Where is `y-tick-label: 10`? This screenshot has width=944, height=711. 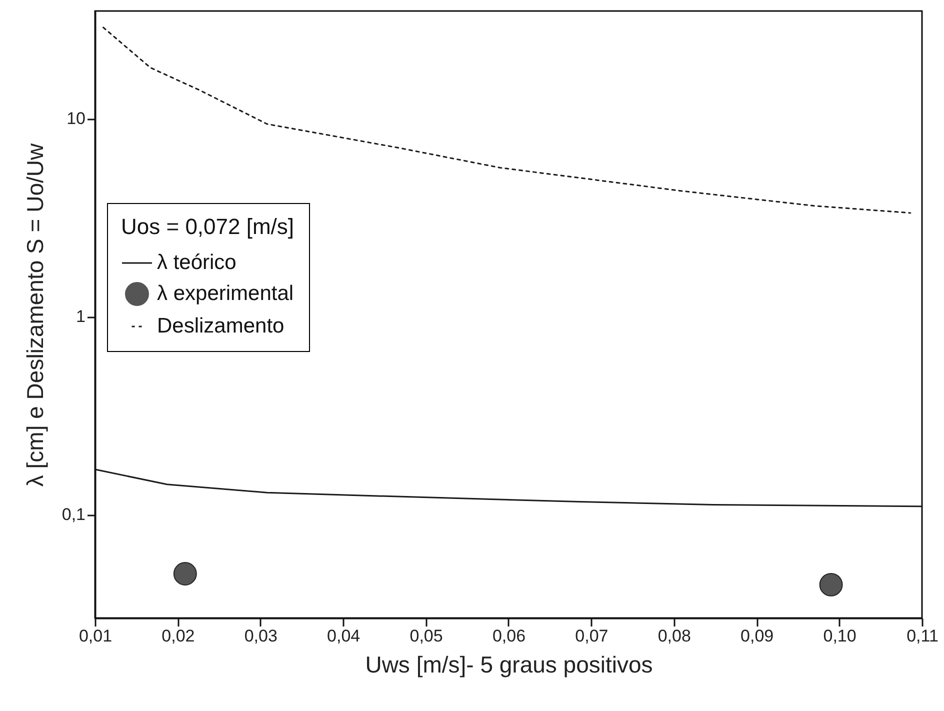
y-tick-label: 10 is located at coordinates (76, 118).